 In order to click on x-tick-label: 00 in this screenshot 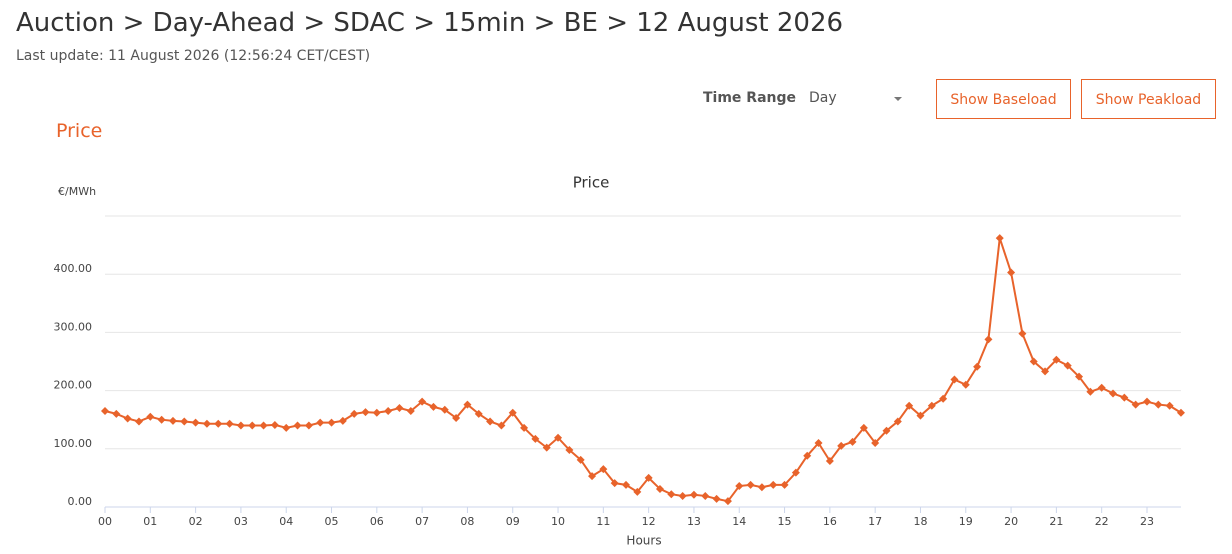, I will do `click(105, 521)`.